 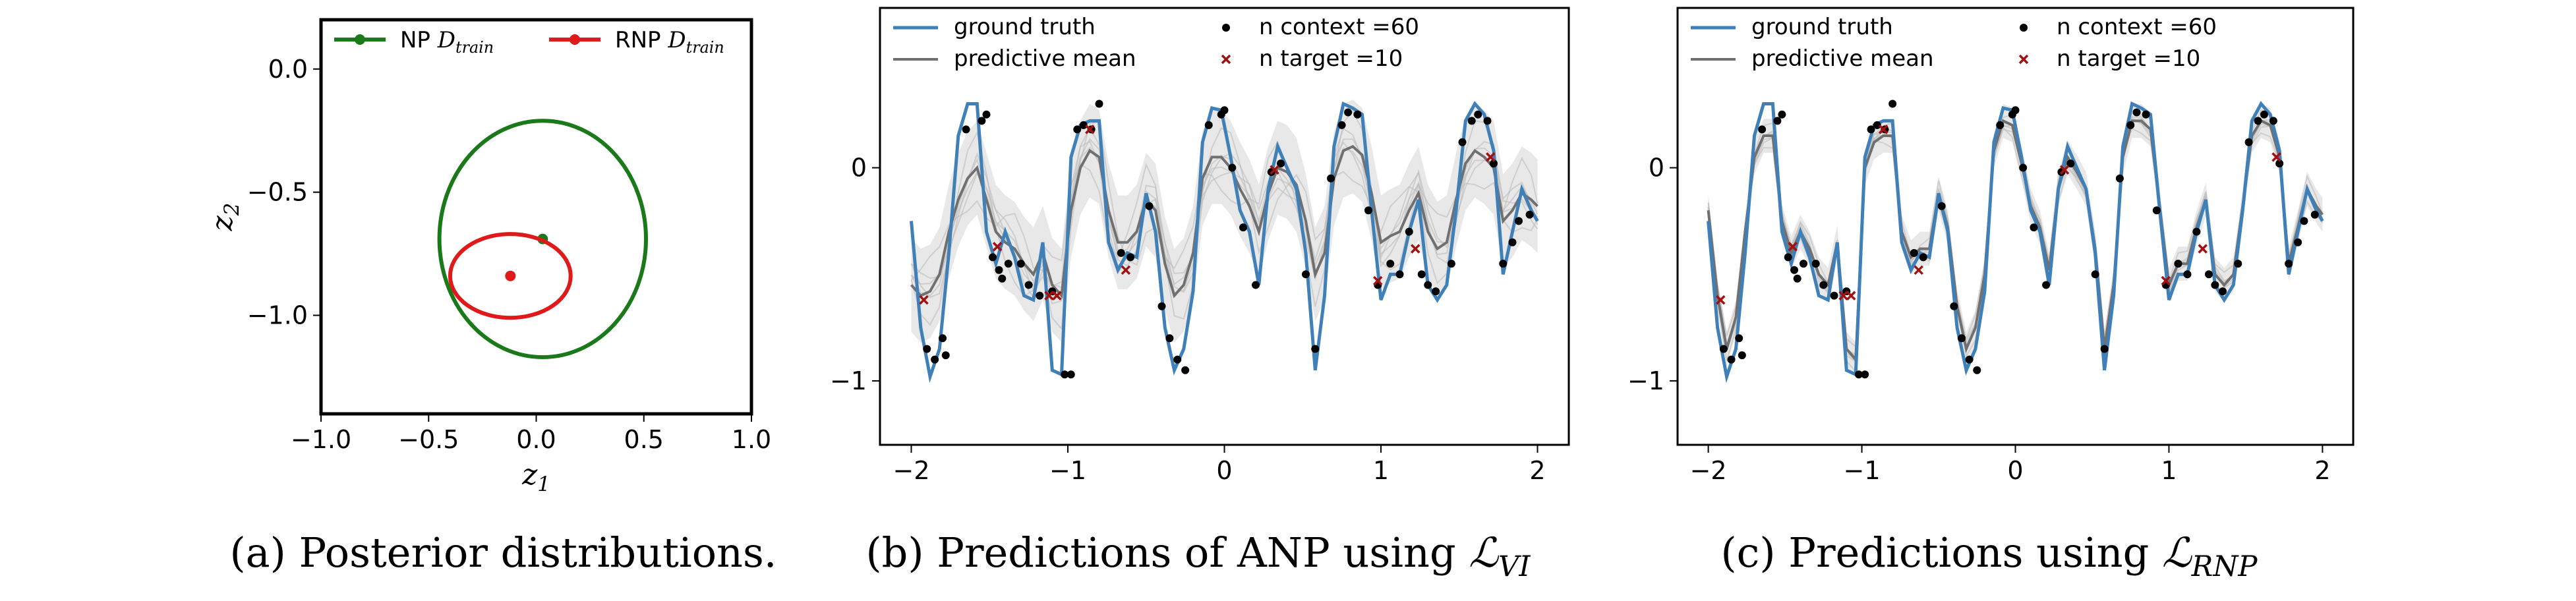 I want to click on panel-a-caption: (a) Posterior distributions., so click(x=503, y=553).